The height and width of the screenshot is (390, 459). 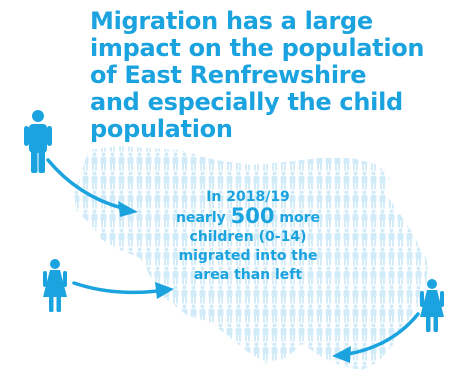 I want to click on stat-line: In 2018/19, so click(x=248, y=197).